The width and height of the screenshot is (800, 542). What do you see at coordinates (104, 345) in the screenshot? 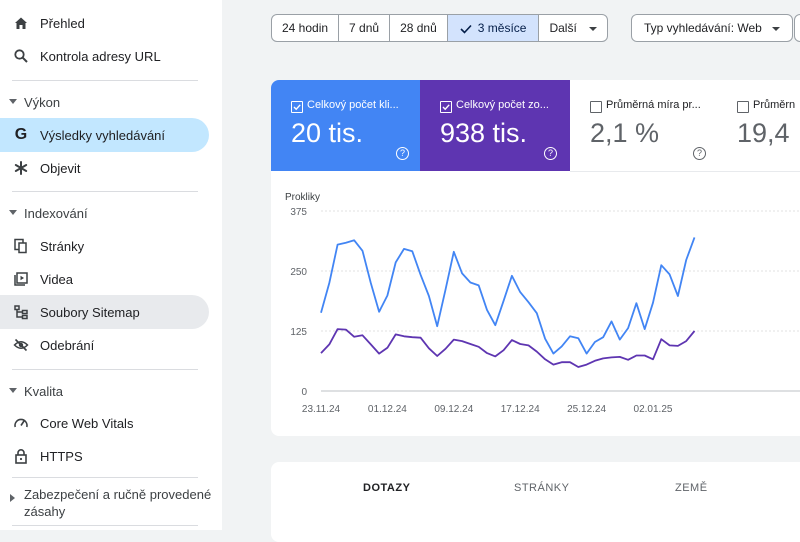
I see `nav-item-removals: Odebrání` at bounding box center [104, 345].